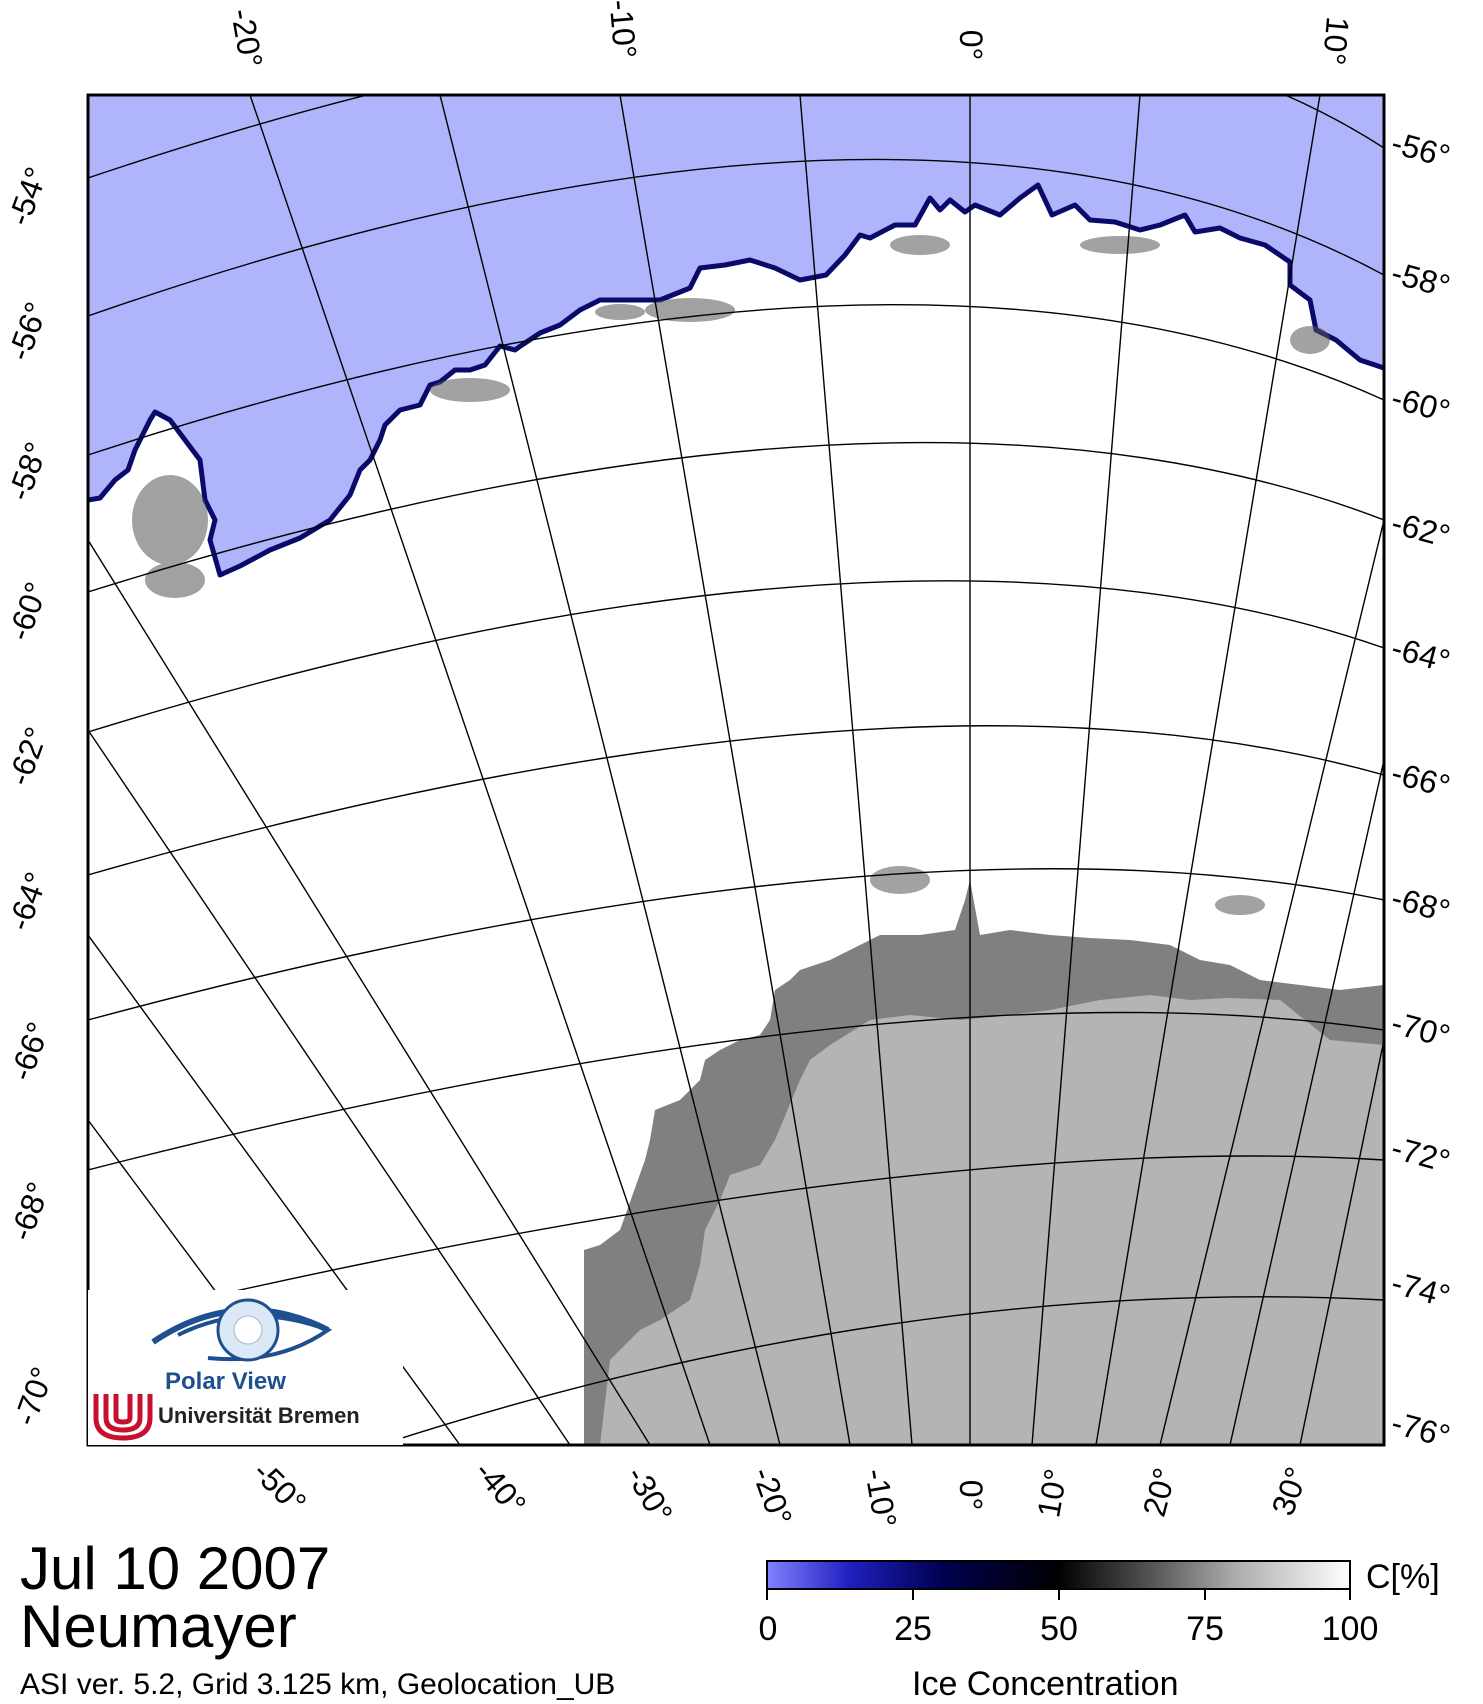  I want to click on bottom-lon-label: 0°, so click(971, 1495).